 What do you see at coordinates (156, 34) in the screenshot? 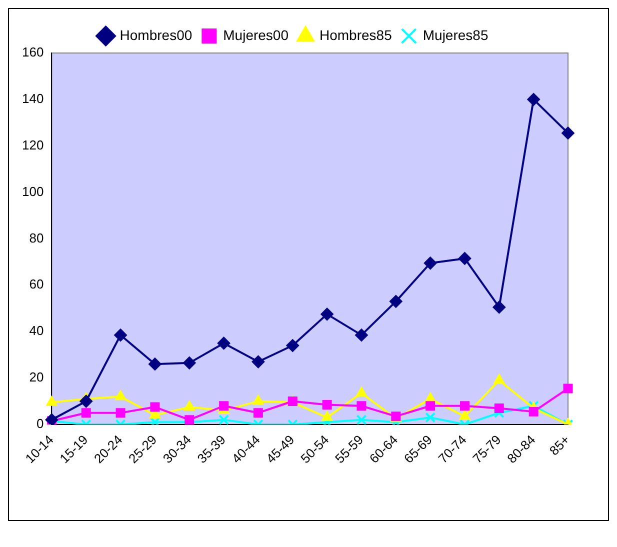
I see `legend-label: Hombres00` at bounding box center [156, 34].